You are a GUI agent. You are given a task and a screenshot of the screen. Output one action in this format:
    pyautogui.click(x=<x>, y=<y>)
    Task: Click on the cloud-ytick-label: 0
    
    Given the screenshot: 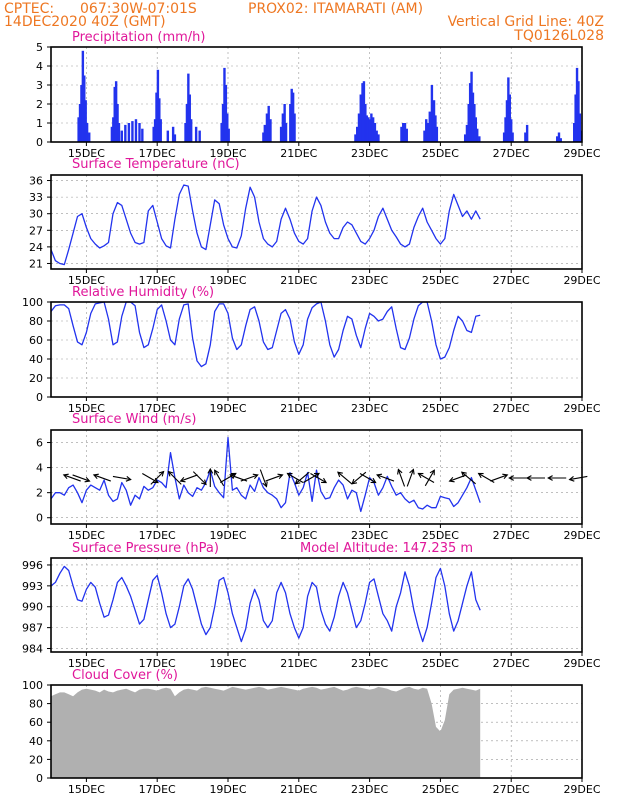 What is the action you would take?
    pyautogui.click(x=39, y=778)
    